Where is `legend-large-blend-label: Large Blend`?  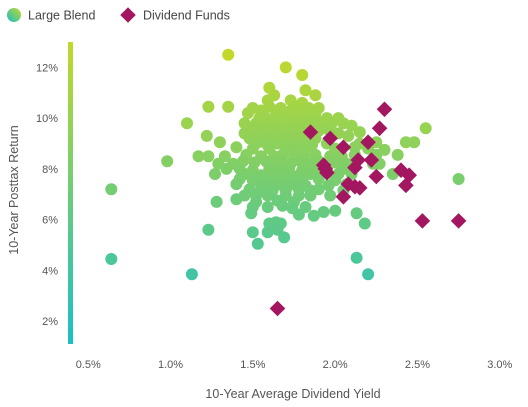
legend-large-blend-label: Large Blend is located at coordinates (61, 16).